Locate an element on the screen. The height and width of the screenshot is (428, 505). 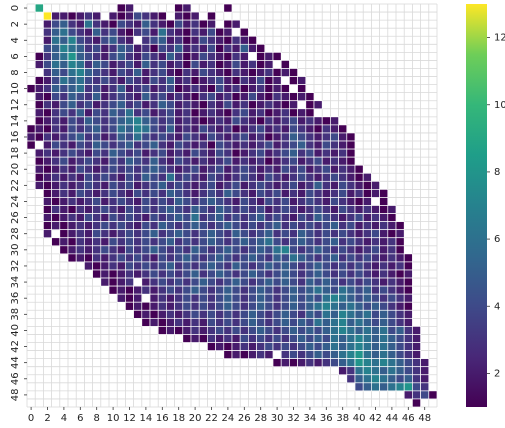
y-tick-label: 40 is located at coordinates (15, 330).